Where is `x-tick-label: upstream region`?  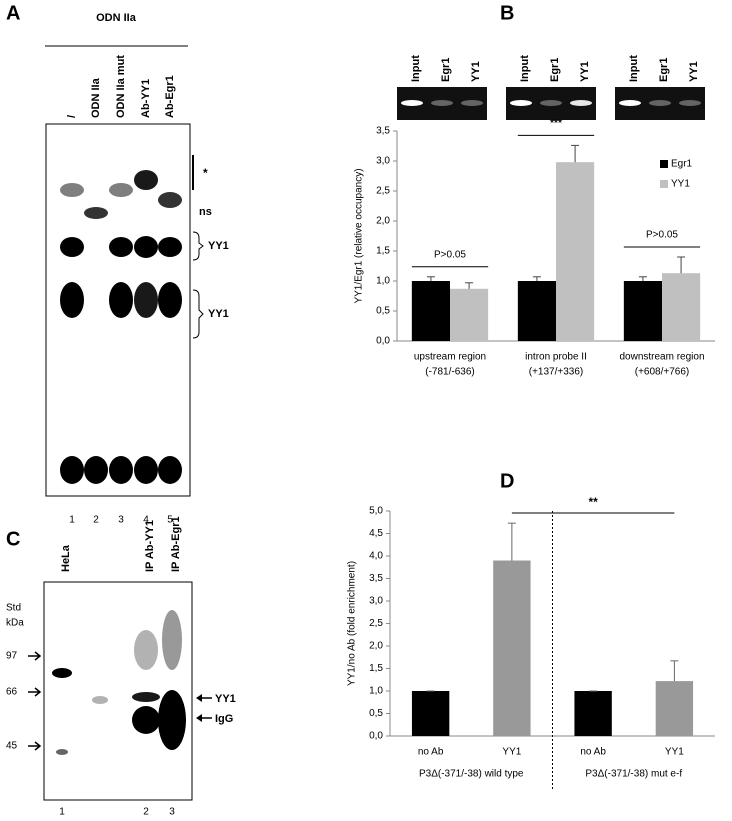 x-tick-label: upstream region is located at coordinates (450, 357).